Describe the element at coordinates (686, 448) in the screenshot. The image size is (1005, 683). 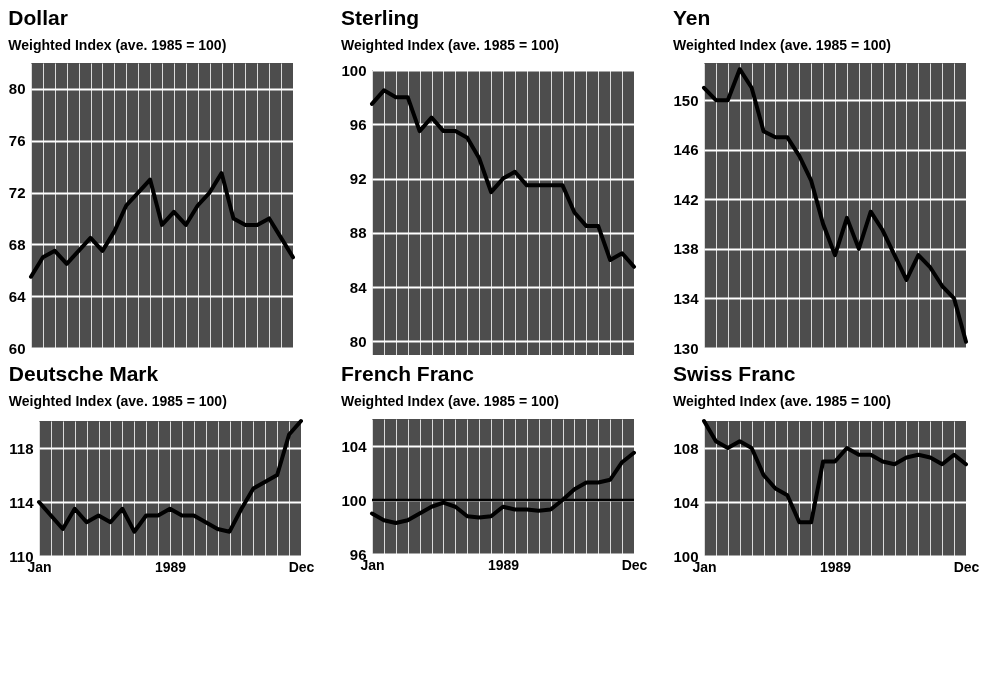
I see `y-tick-label: 108` at that location.